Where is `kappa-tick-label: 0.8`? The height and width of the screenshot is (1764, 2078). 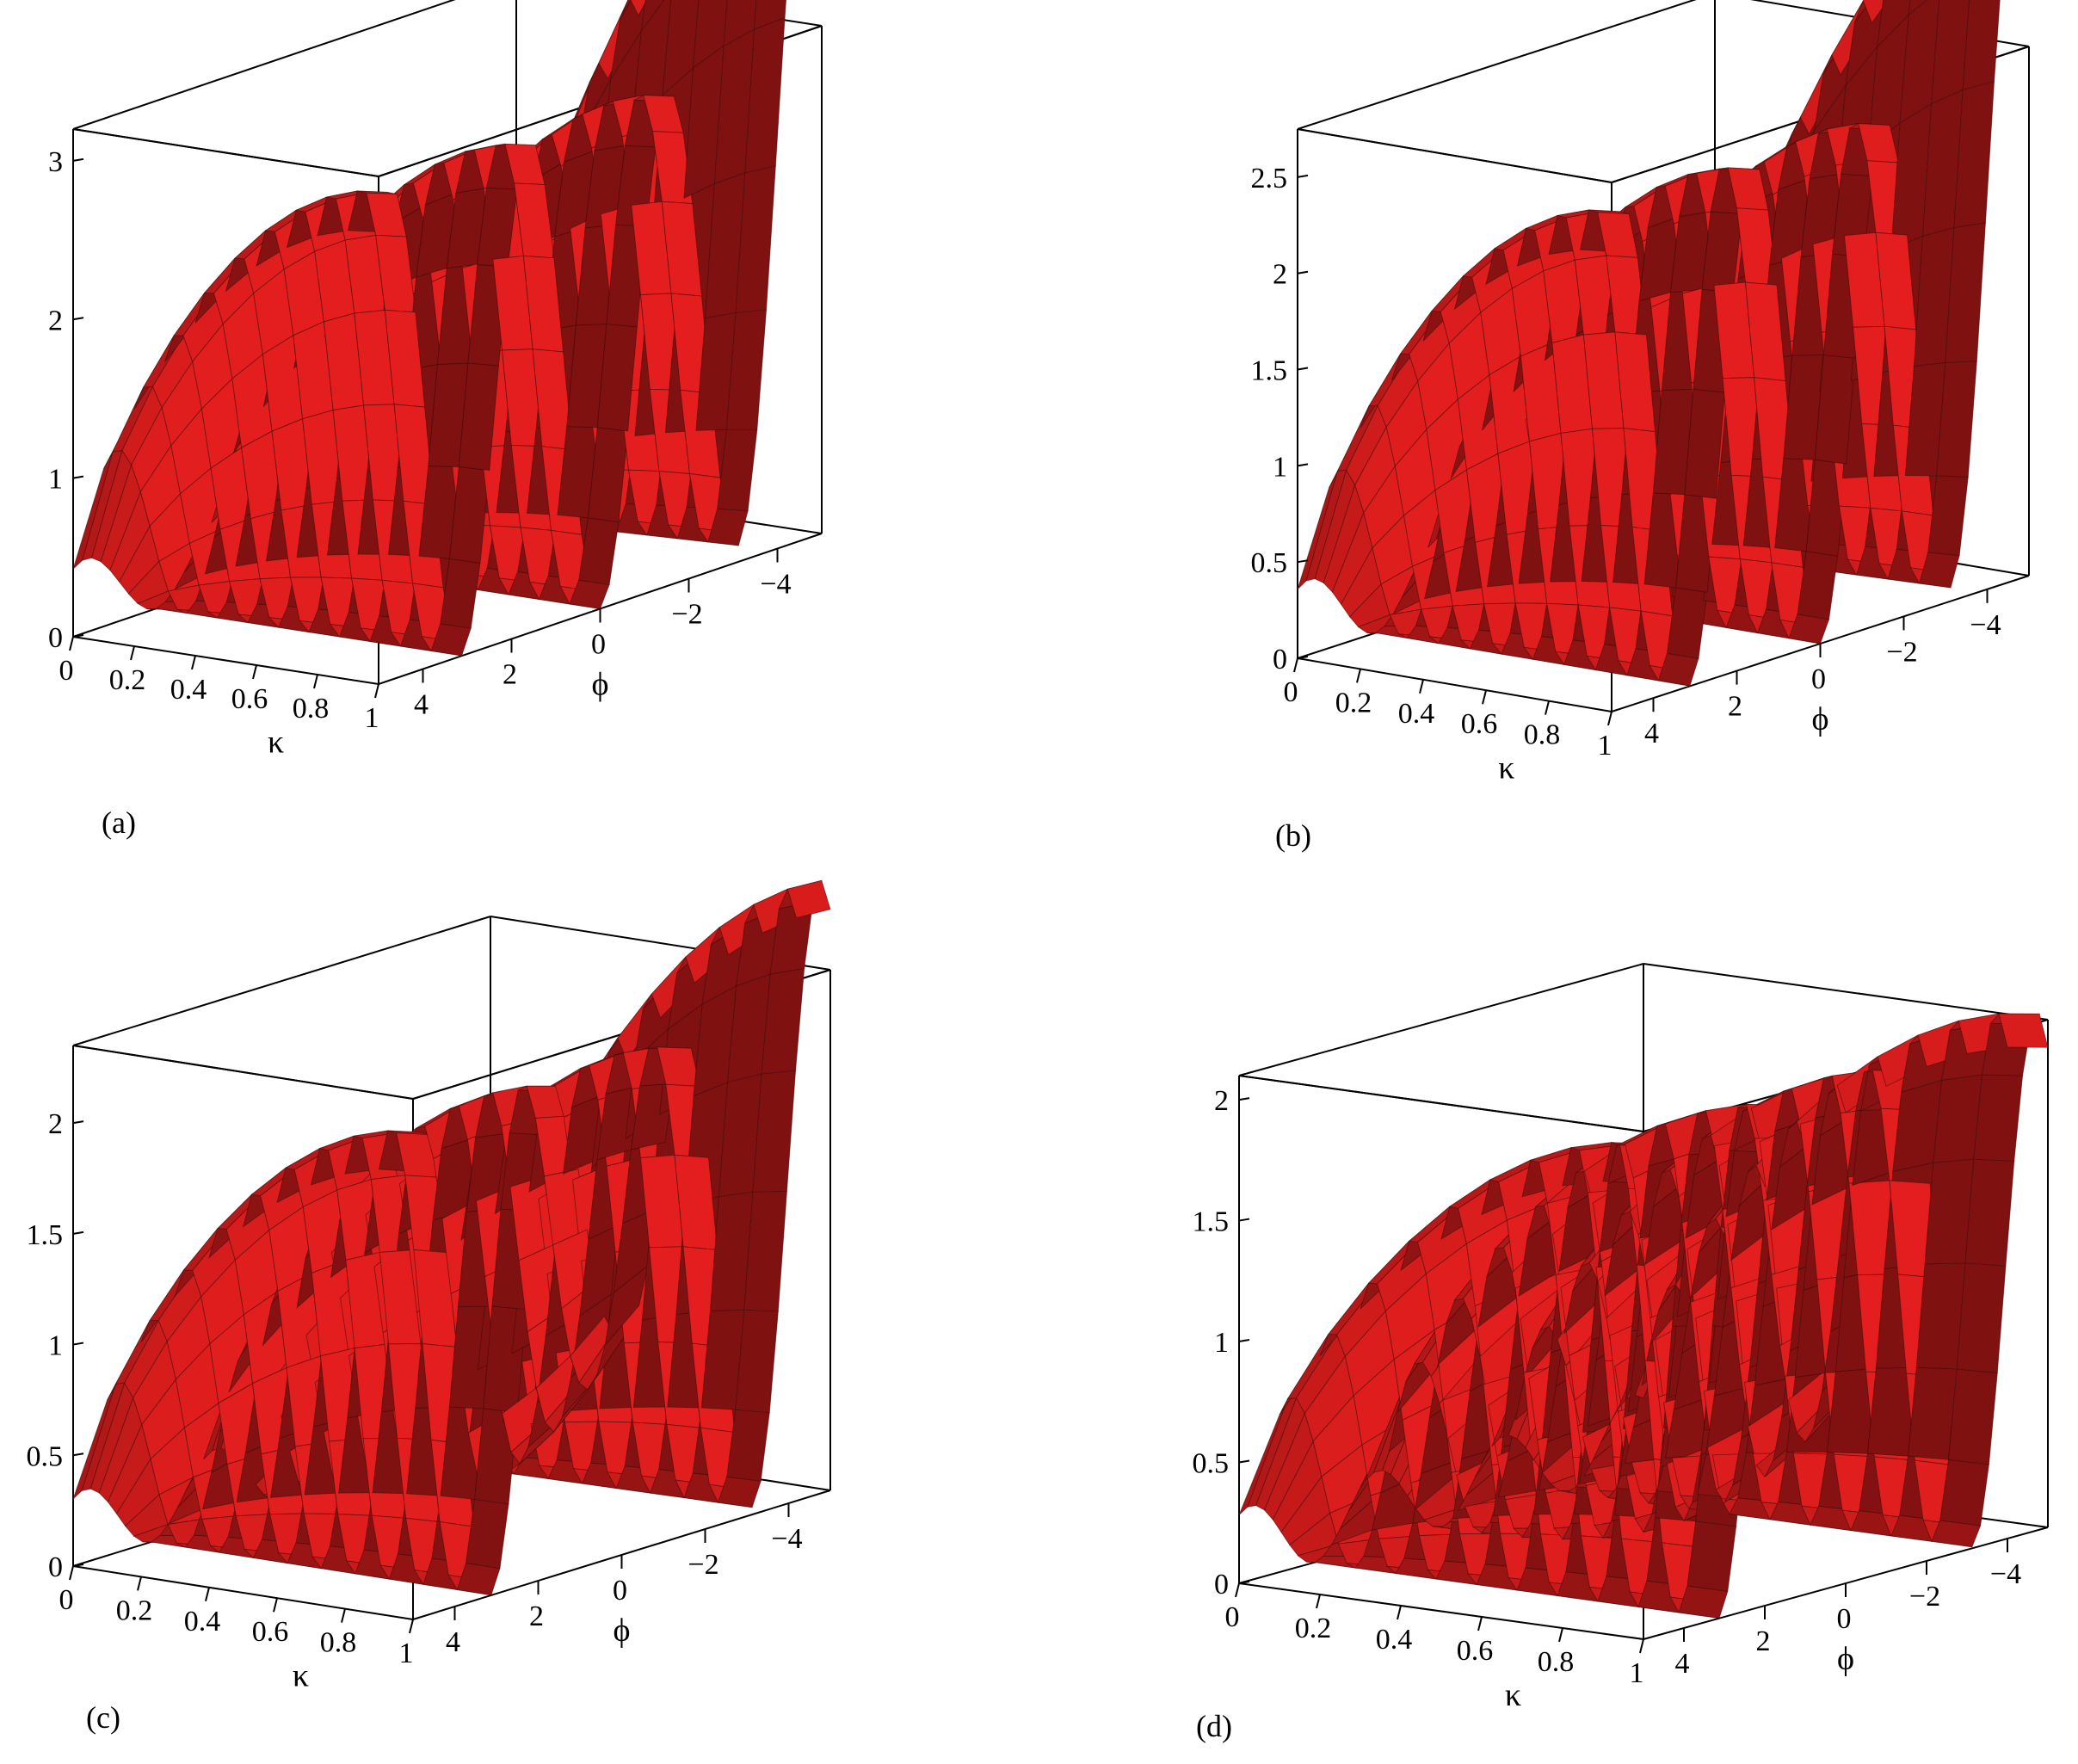
kappa-tick-label: 0.8 is located at coordinates (1543, 735).